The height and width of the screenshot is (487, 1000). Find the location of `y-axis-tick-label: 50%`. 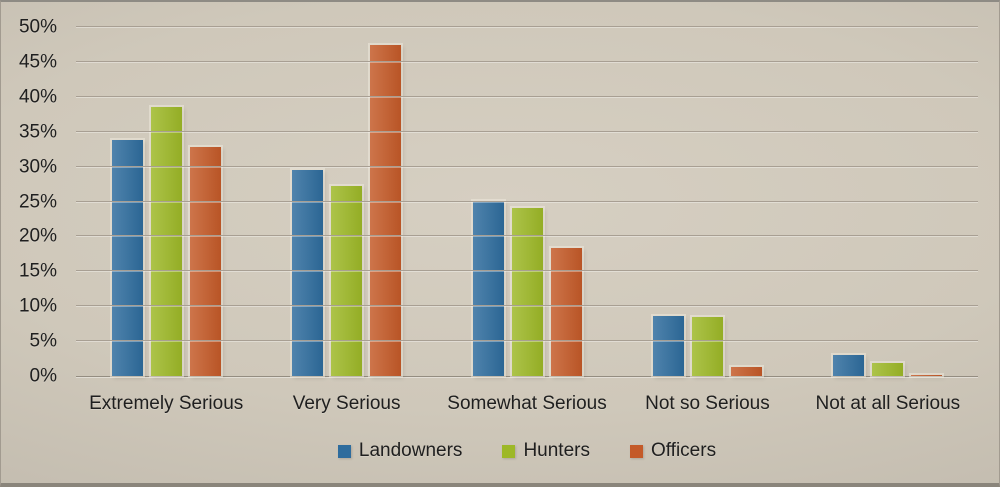

y-axis-tick-label: 50% is located at coordinates (37, 27).